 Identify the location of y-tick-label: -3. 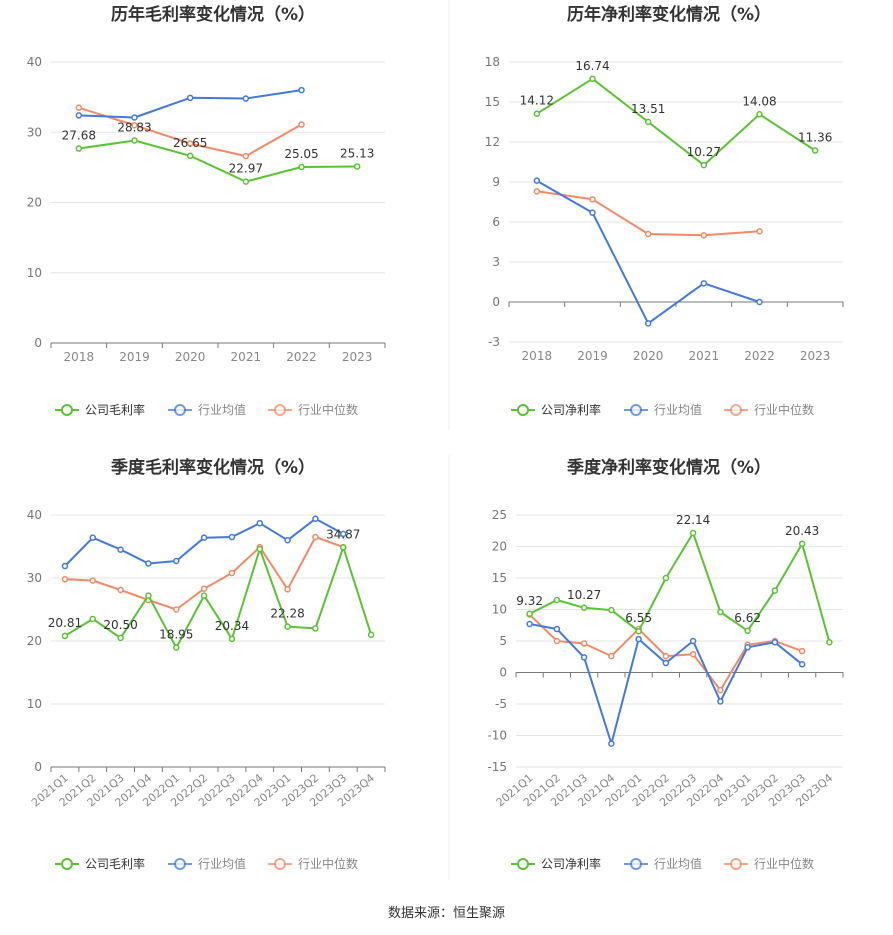
(494, 342).